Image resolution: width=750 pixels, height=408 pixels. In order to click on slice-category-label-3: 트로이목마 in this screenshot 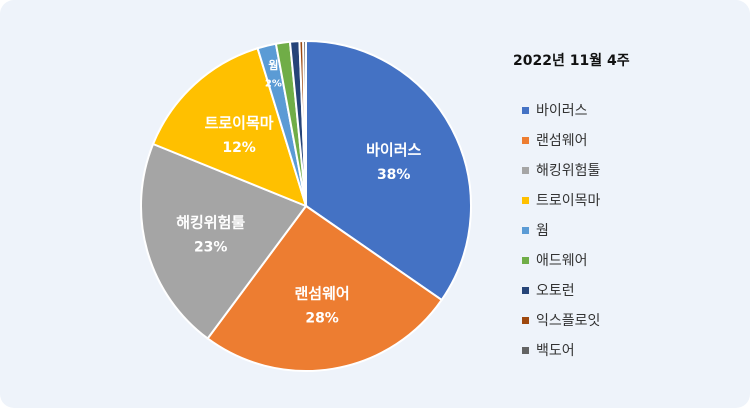, I will do `click(239, 123)`.